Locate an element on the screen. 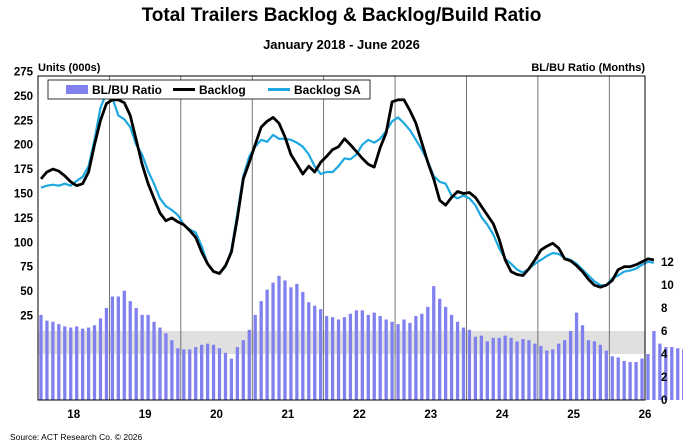 The image size is (683, 445). left-axis-label: Units (000s) is located at coordinates (69, 68).